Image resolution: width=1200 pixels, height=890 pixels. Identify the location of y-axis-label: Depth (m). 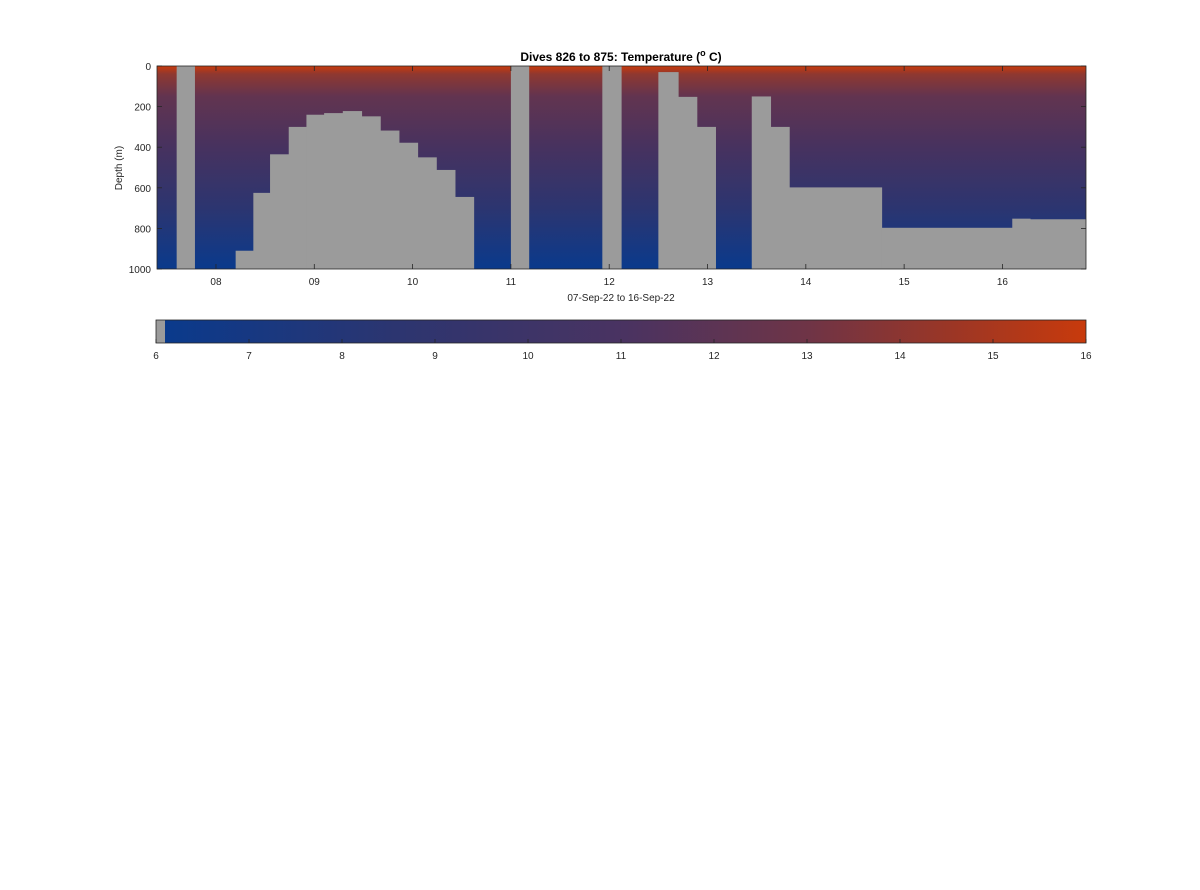
(119, 168).